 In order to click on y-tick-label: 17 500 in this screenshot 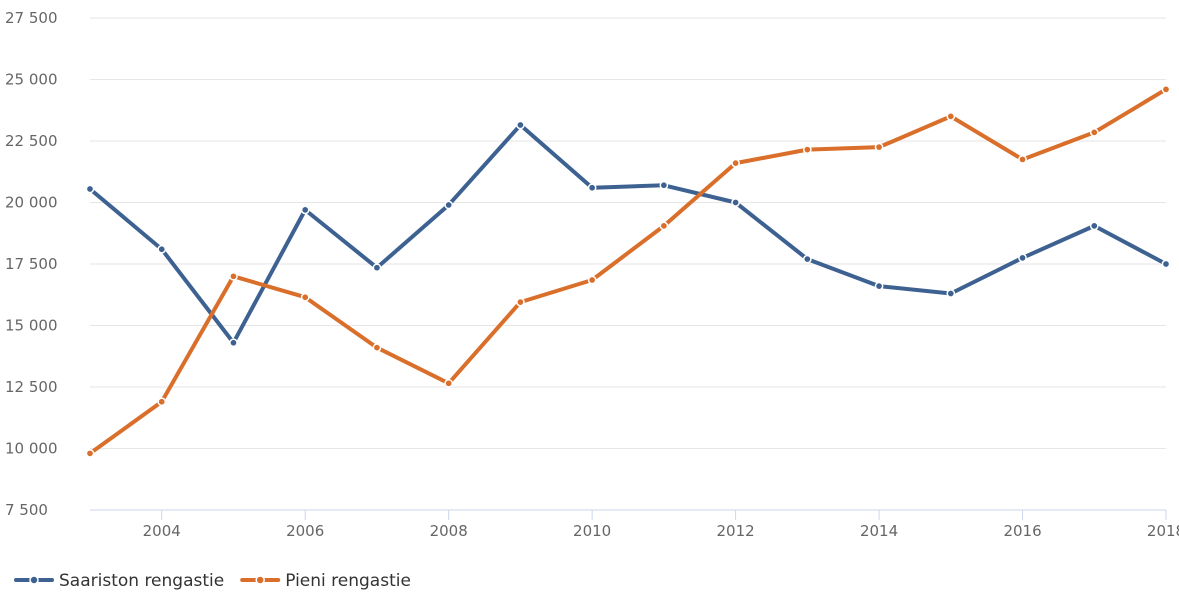, I will do `click(31, 264)`.